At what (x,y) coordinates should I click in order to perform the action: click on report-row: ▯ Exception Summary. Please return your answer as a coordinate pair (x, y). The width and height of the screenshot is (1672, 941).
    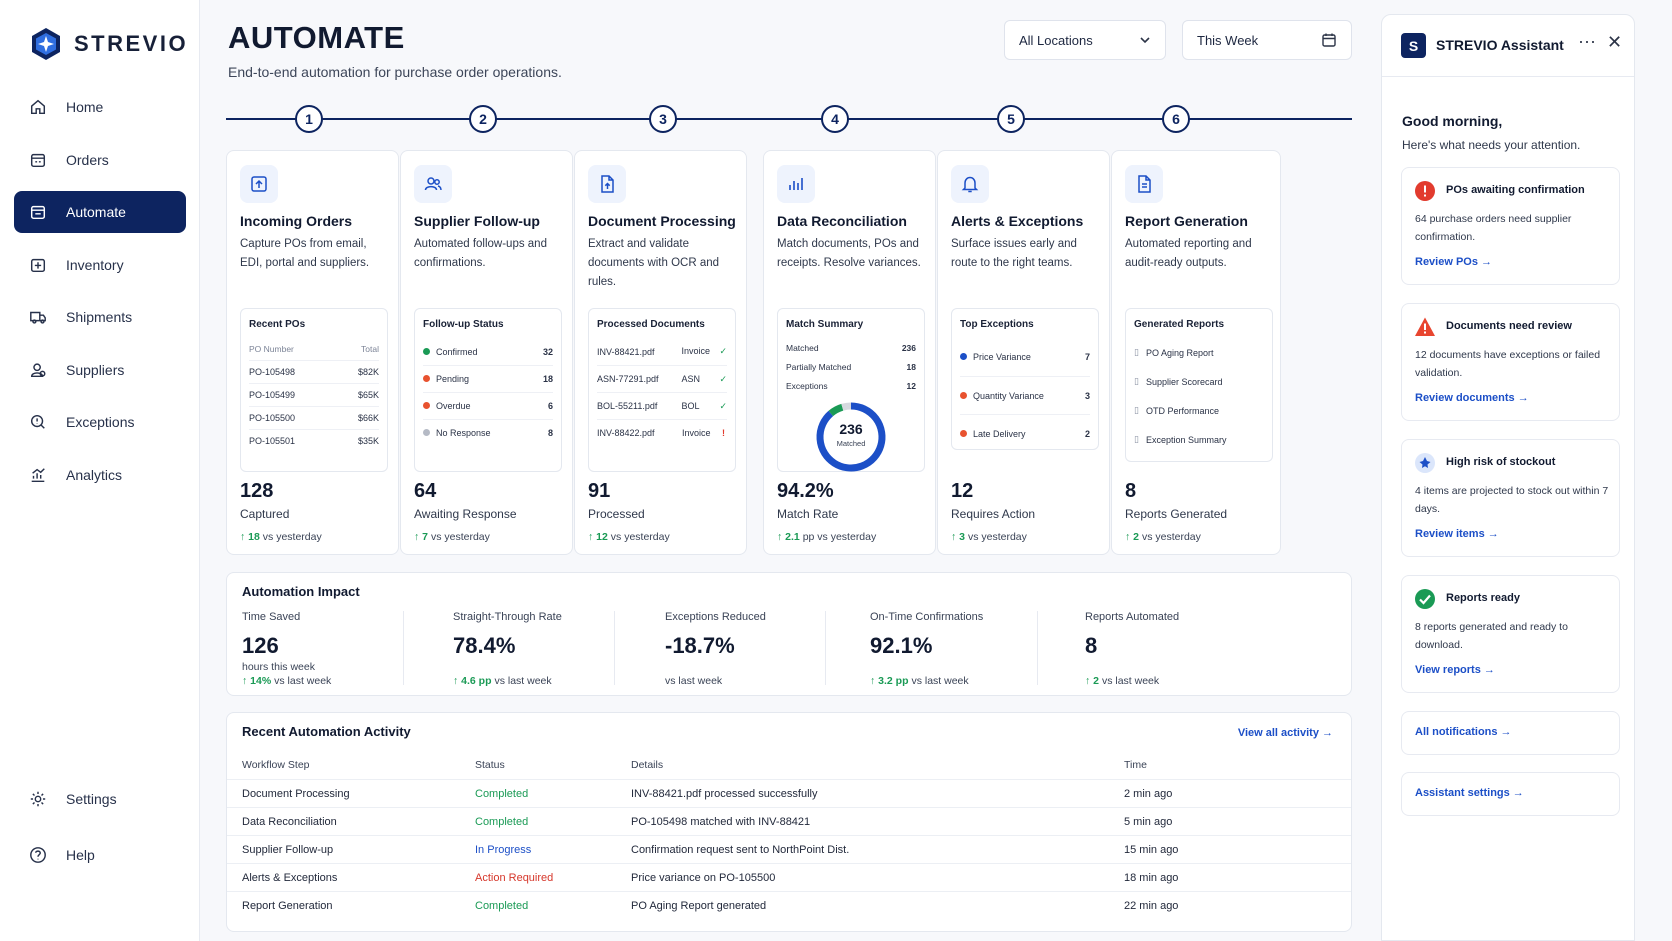
    Looking at the image, I should click on (1199, 439).